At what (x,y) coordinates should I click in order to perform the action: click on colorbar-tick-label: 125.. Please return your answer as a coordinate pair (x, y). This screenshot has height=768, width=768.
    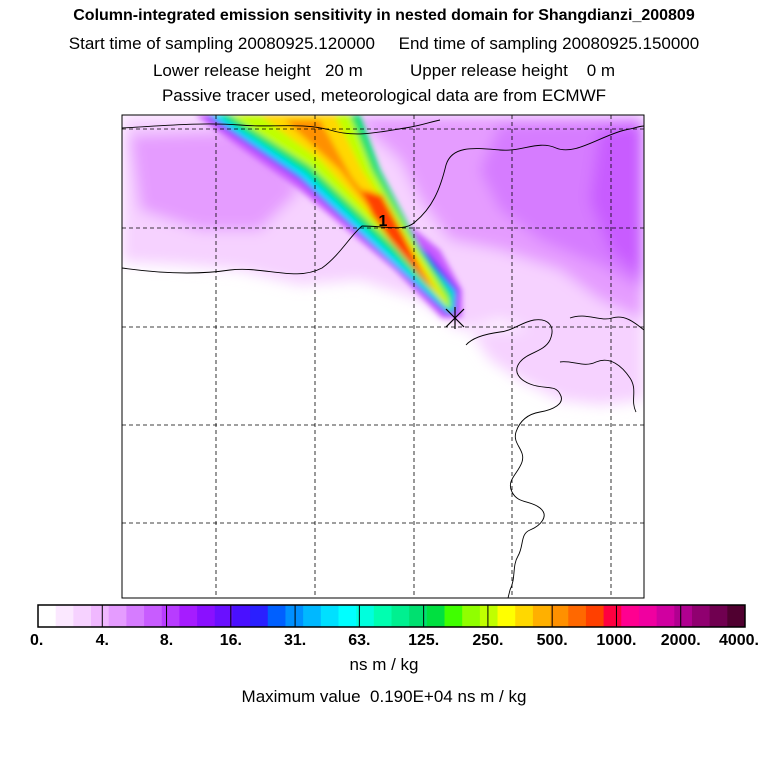
    Looking at the image, I should click on (423, 640).